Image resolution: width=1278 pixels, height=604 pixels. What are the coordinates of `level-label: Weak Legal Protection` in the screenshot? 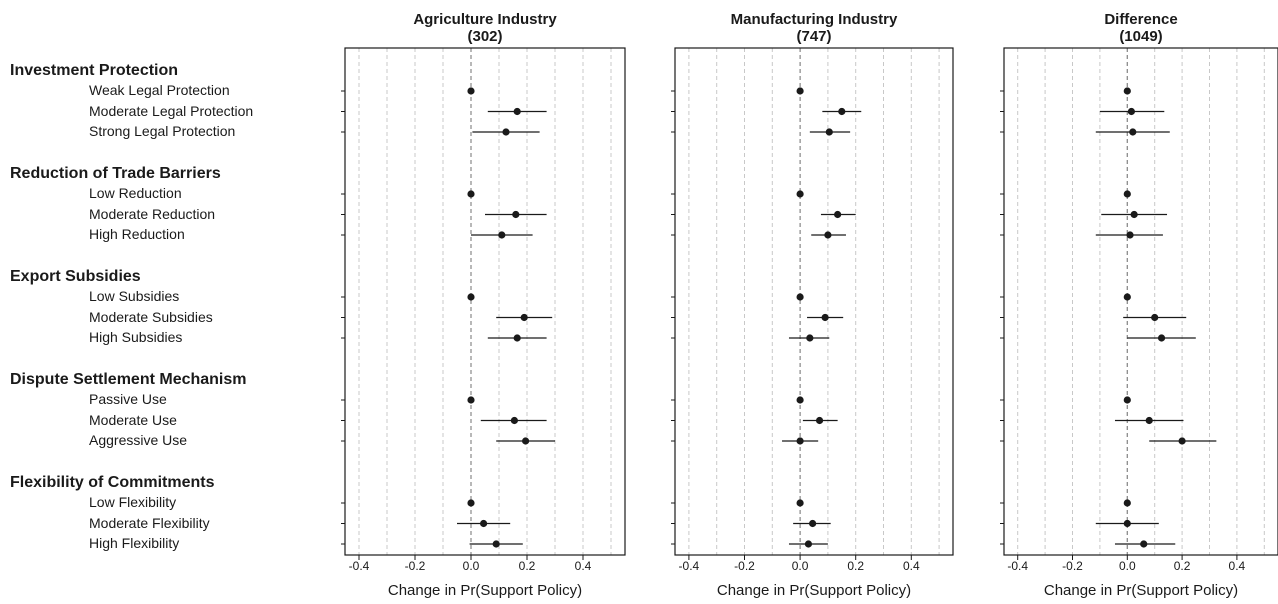 It's located at (159, 90).